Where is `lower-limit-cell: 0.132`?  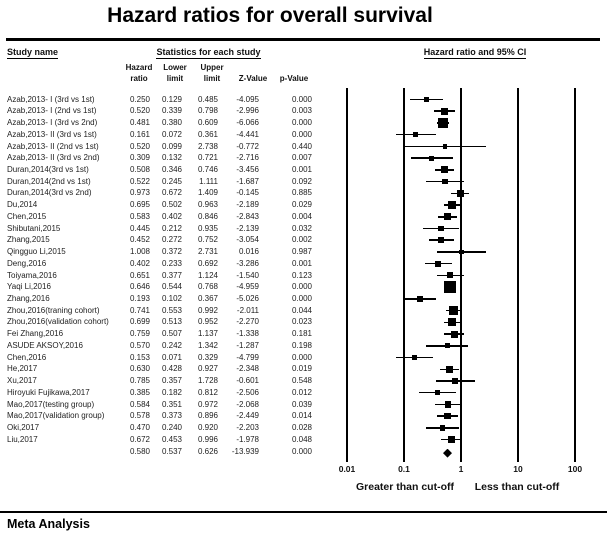
lower-limit-cell: 0.132 is located at coordinates (171, 158).